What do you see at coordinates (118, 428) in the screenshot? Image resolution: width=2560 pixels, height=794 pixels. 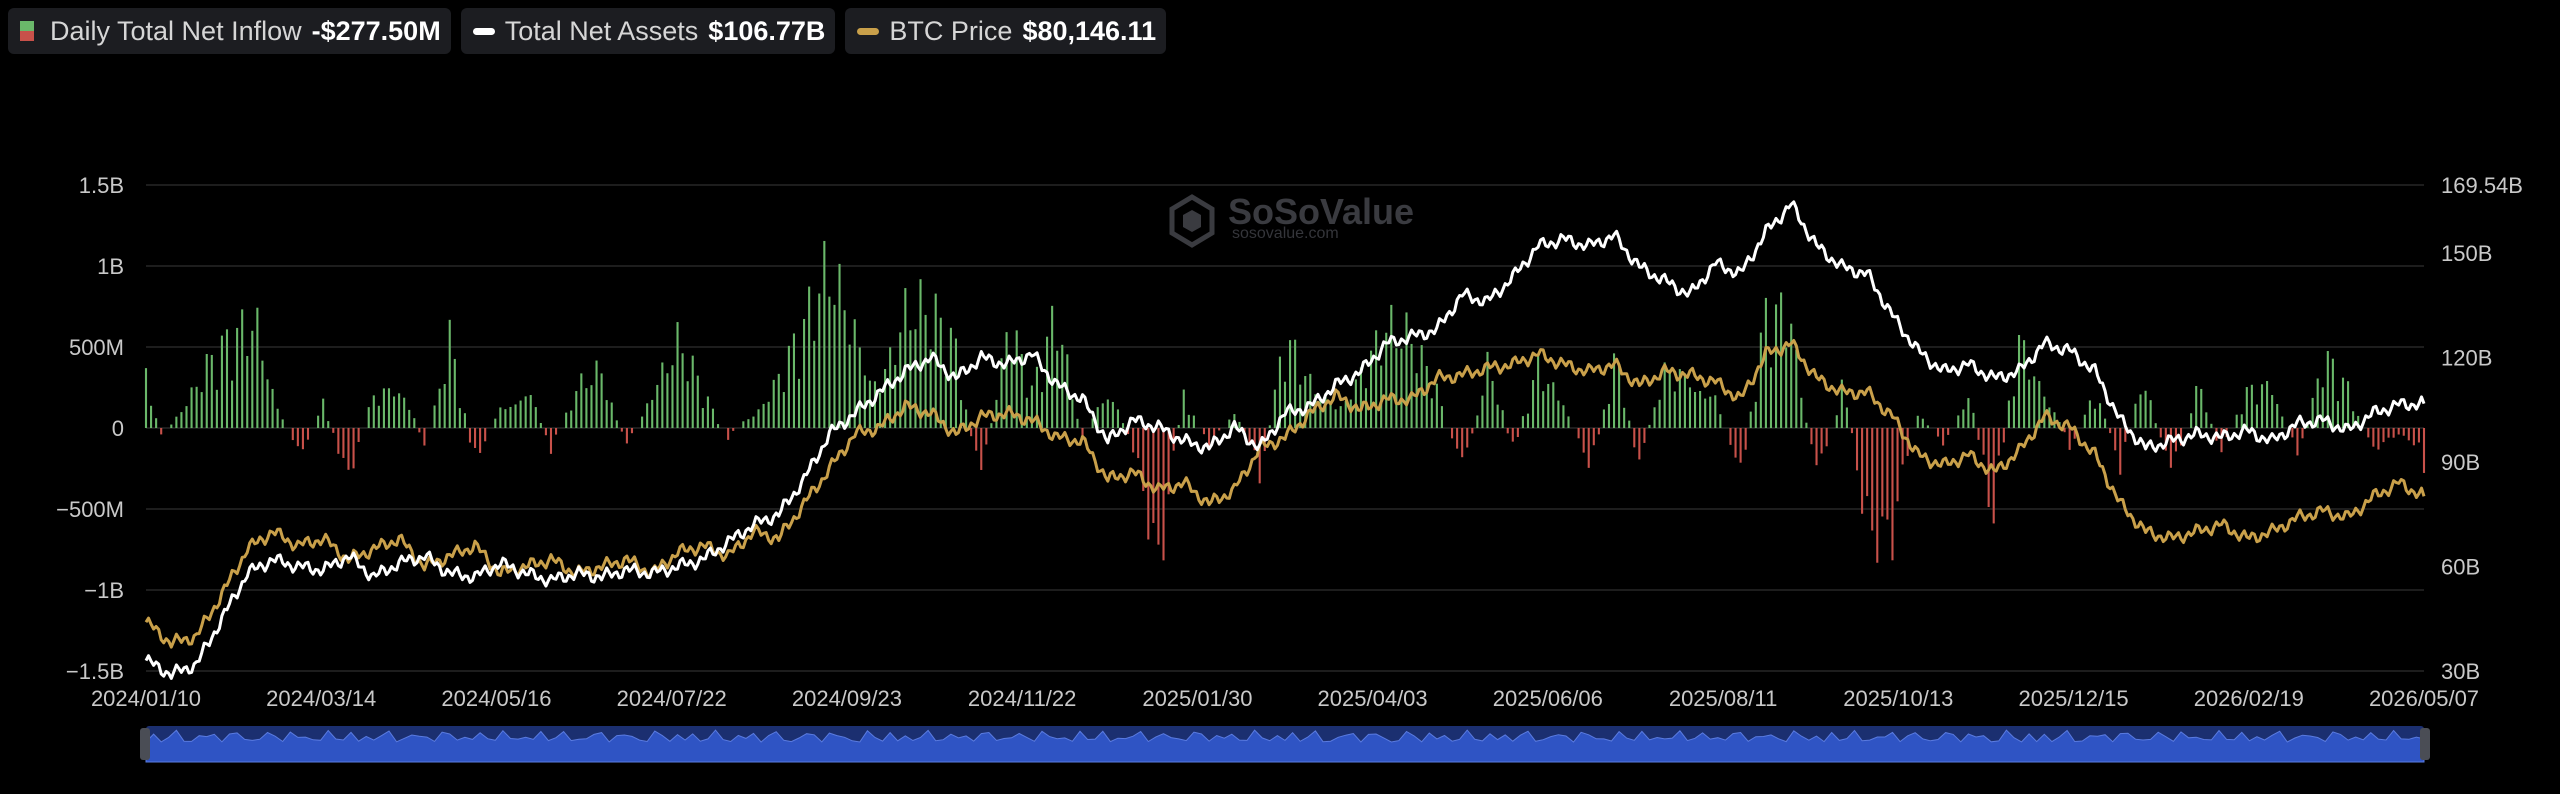 I see `left-tick-label: 0` at bounding box center [118, 428].